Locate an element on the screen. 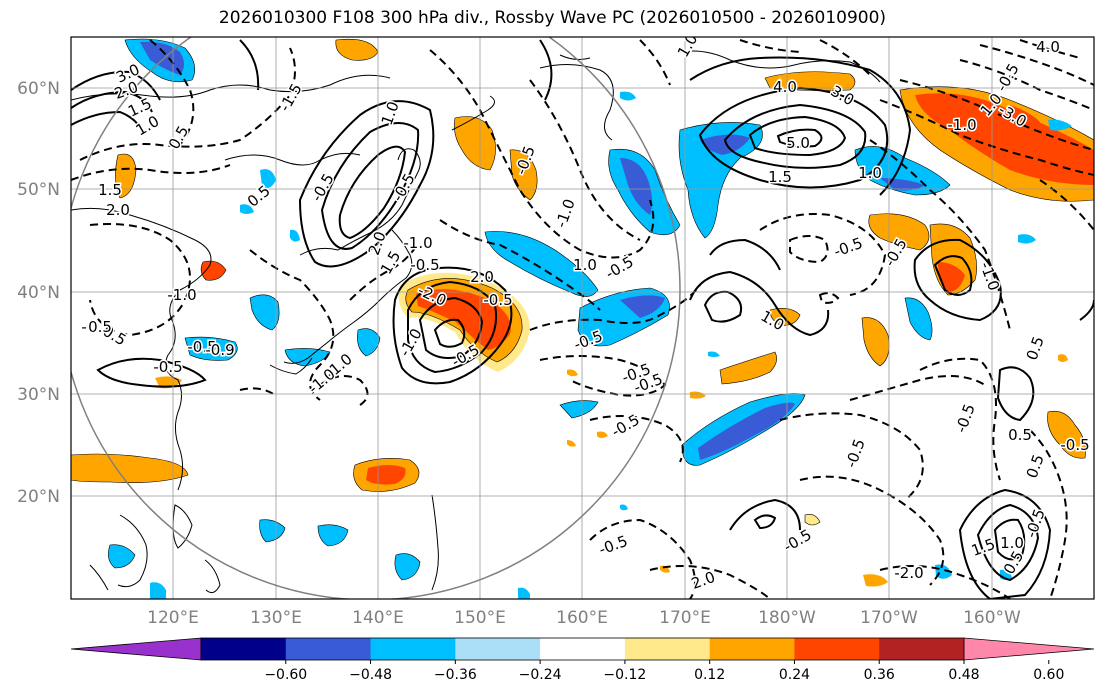 The image size is (1105, 692). colorbar-tick-label: 0.60 is located at coordinates (1048, 675).